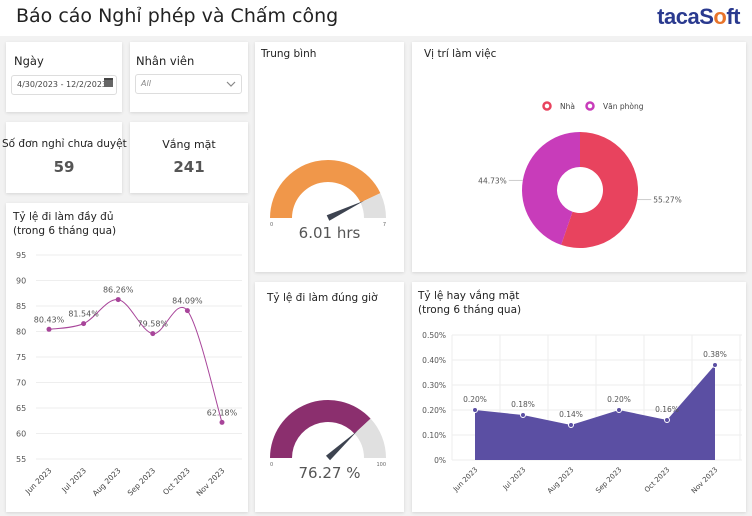 The image size is (752, 516). Describe the element at coordinates (329, 397) in the screenshot. I see `ontime-card: Tỷ lệ đi làm đúng giờ 0 100 76.27 %` at that location.